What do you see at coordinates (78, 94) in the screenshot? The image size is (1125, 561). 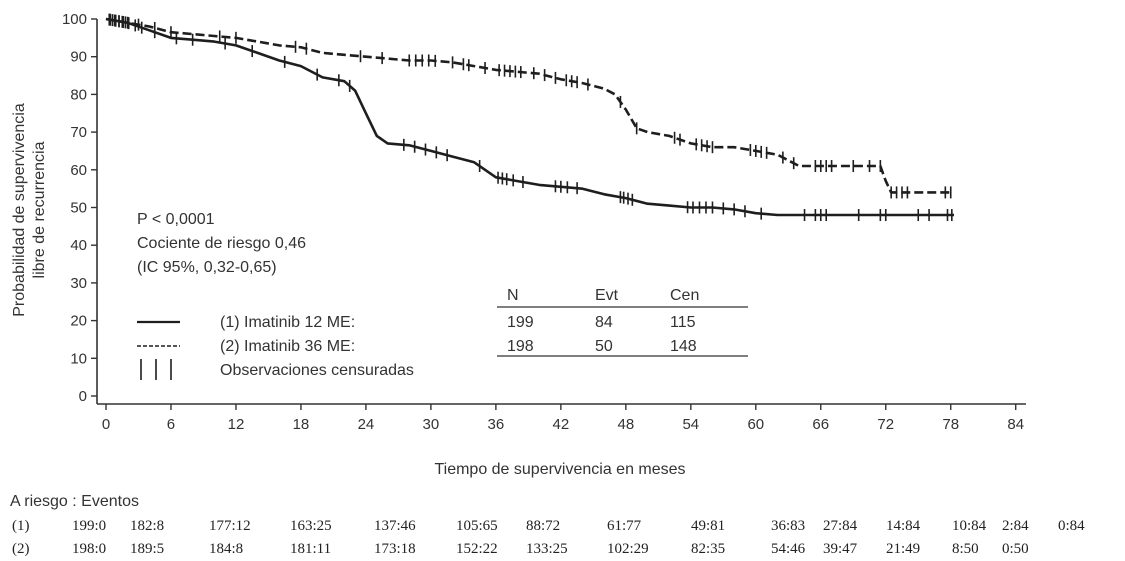 I see `y-tick-label: 80` at bounding box center [78, 94].